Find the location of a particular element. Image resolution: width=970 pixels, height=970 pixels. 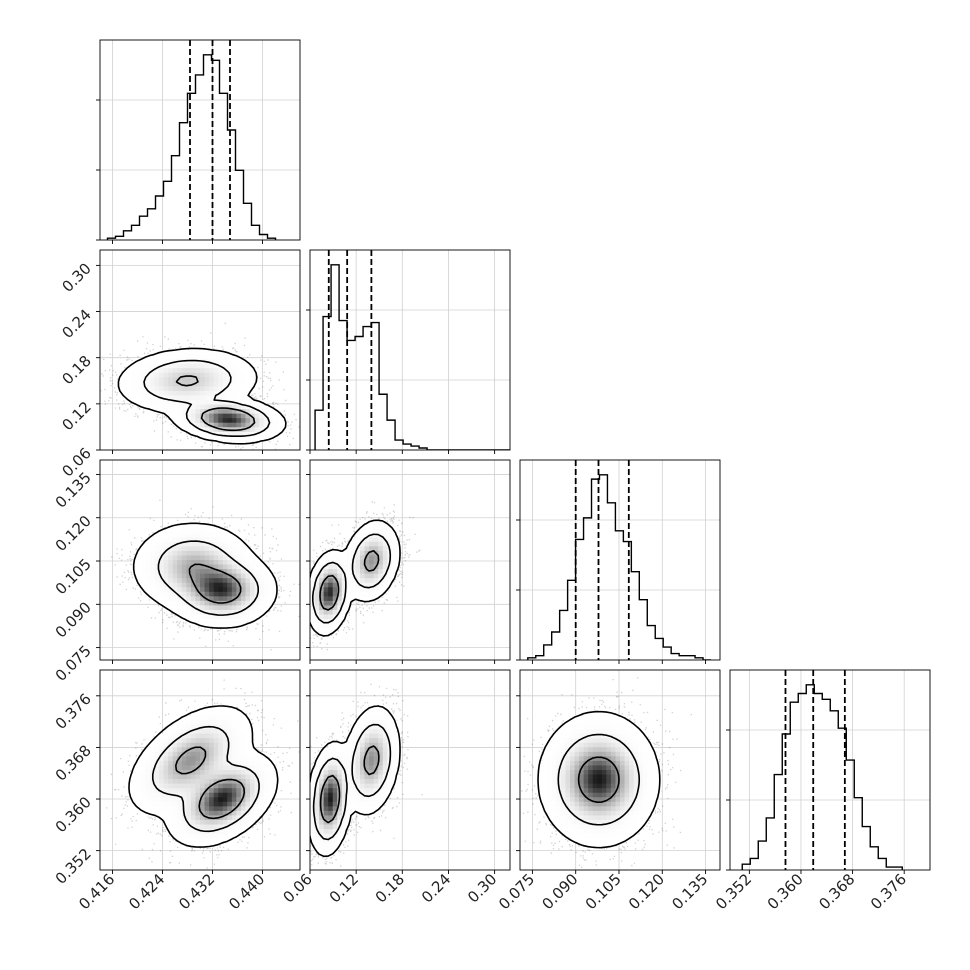

y-tick-label: 0.376 is located at coordinates (73, 711).